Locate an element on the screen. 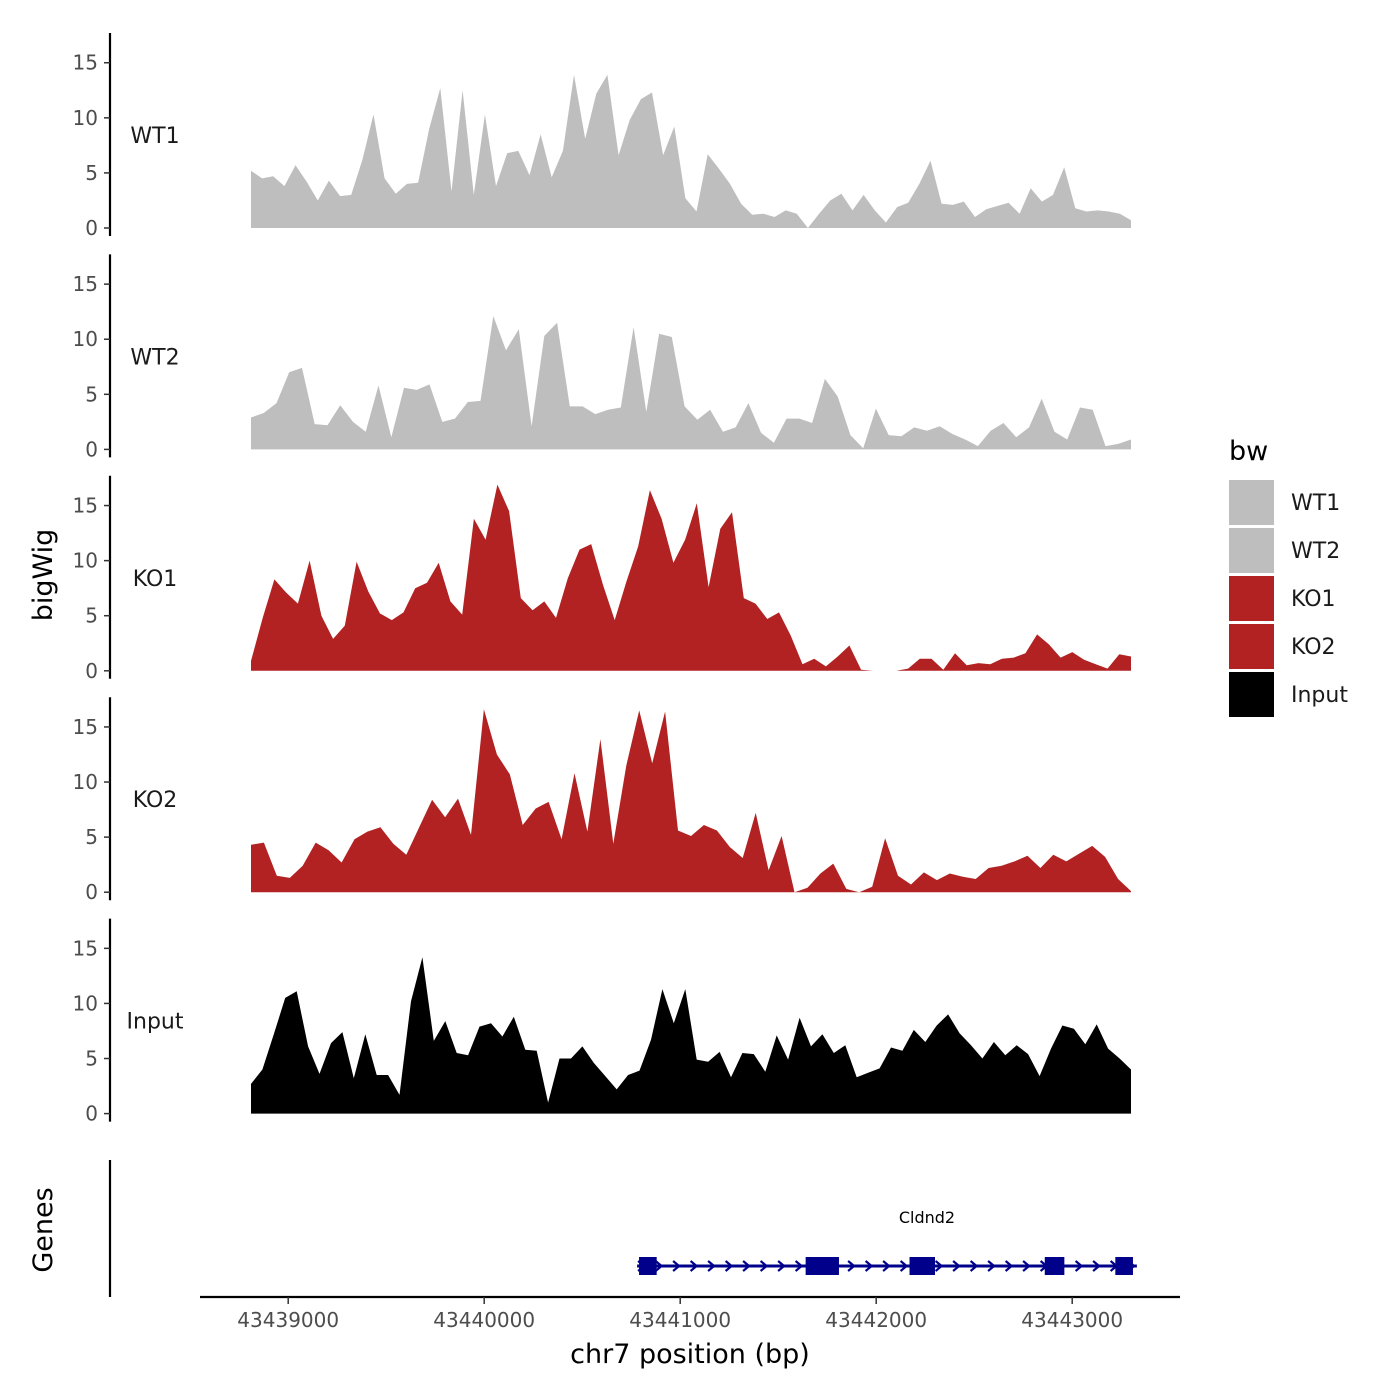  legend-label: WT1 is located at coordinates (1315, 503).